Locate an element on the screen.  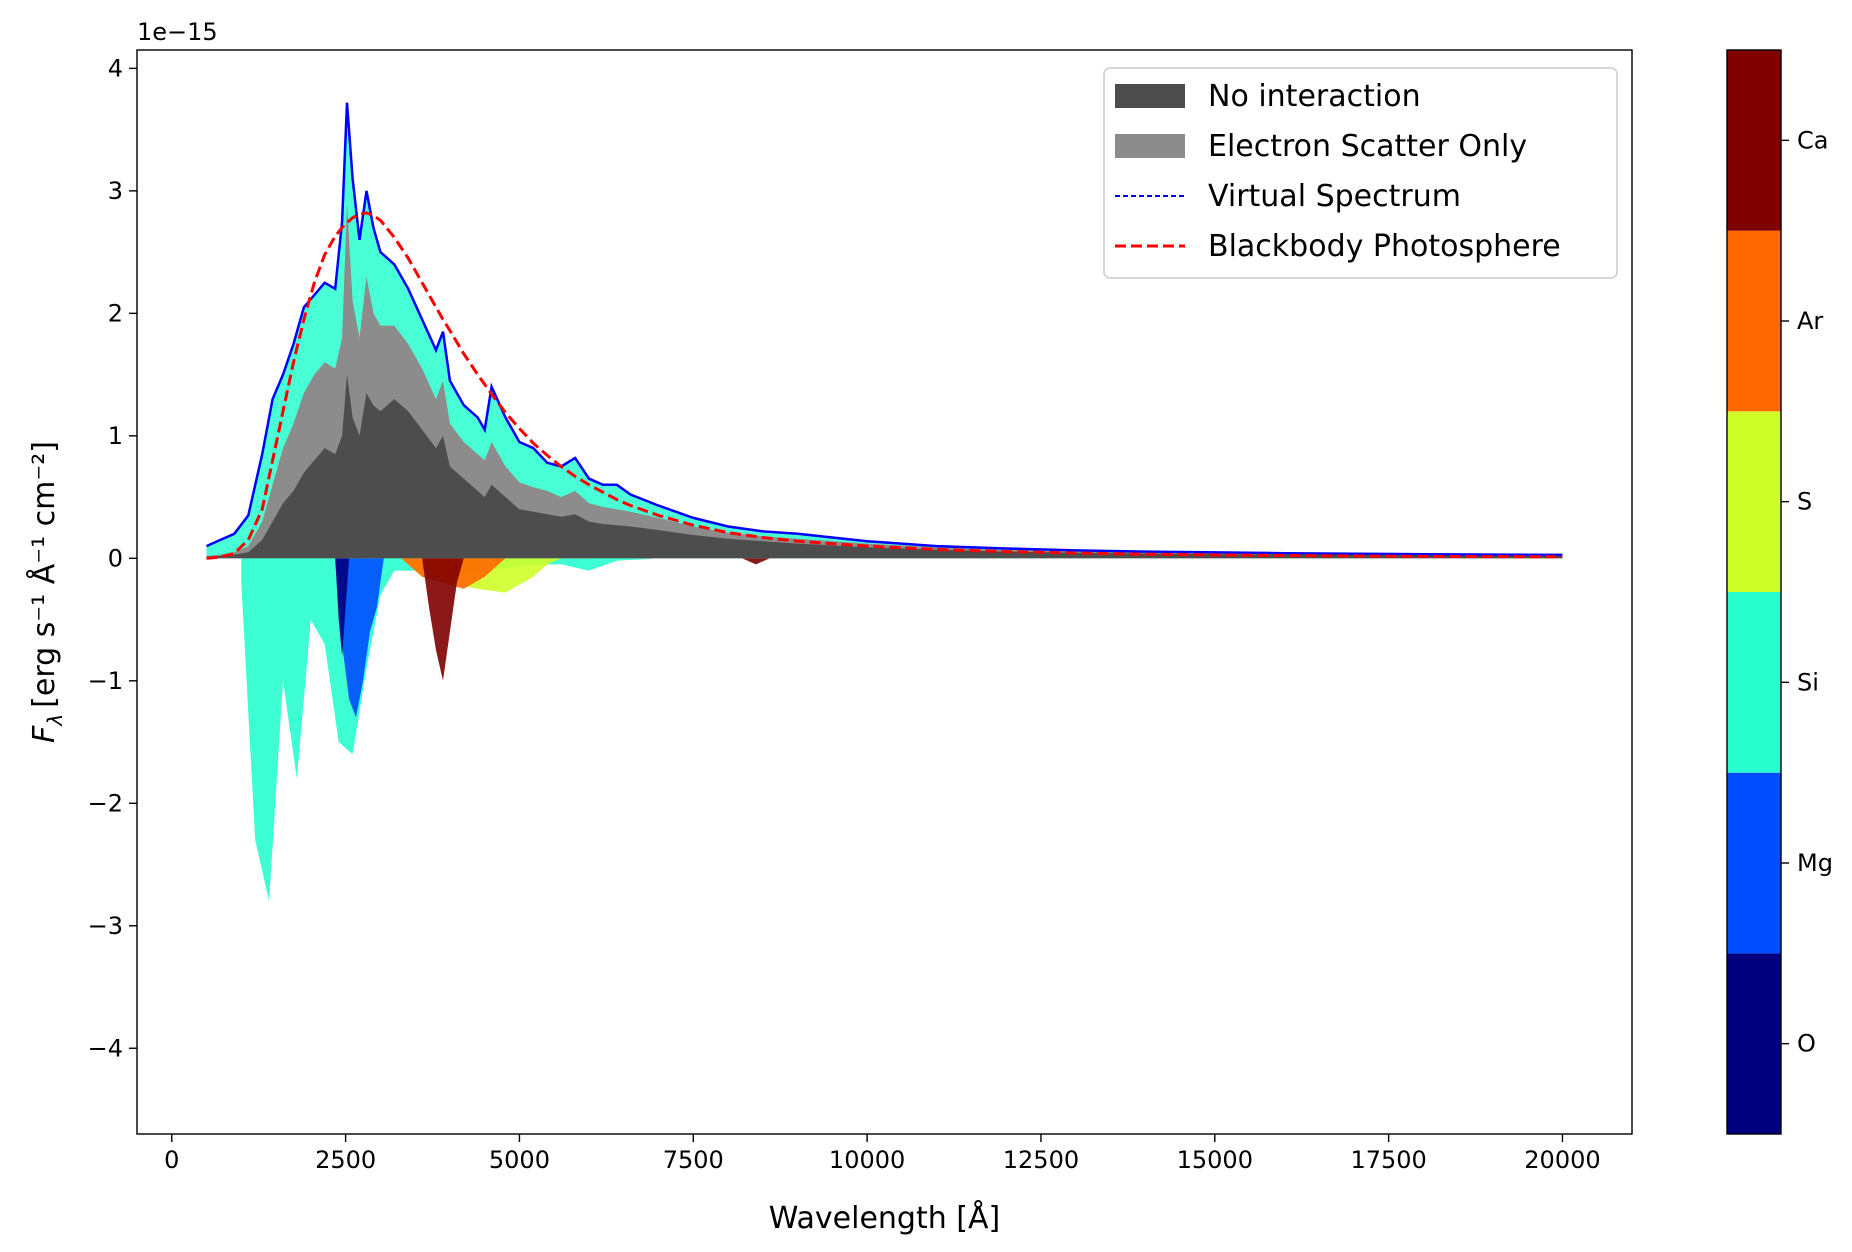
x-tick-label: 20000 is located at coordinates (1562, 1160).